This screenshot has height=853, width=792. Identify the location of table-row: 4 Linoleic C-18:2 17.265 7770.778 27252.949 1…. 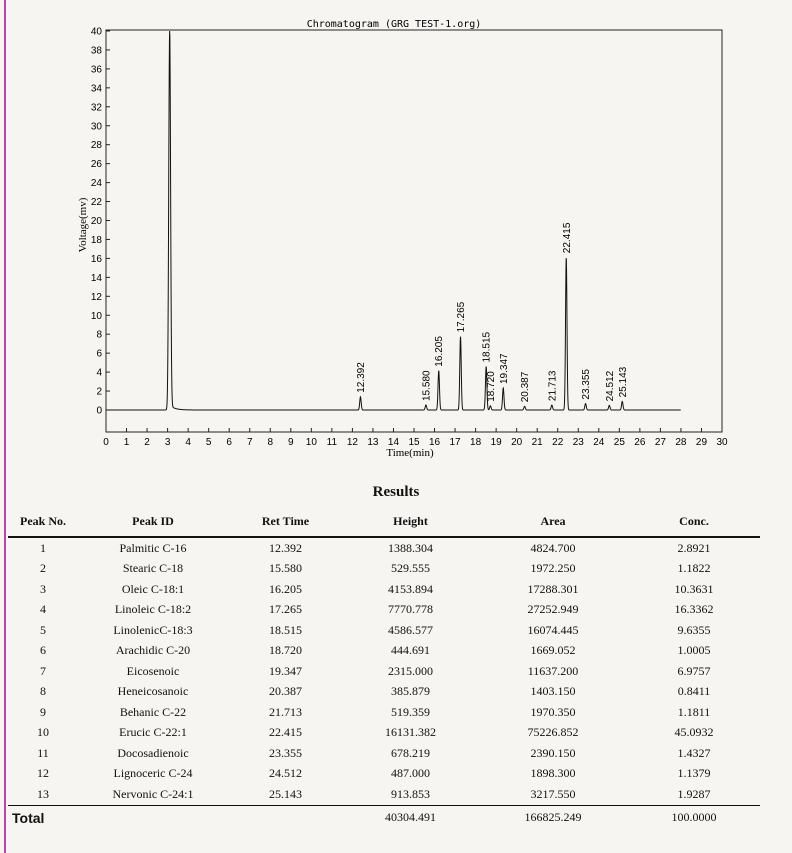
(384, 610).